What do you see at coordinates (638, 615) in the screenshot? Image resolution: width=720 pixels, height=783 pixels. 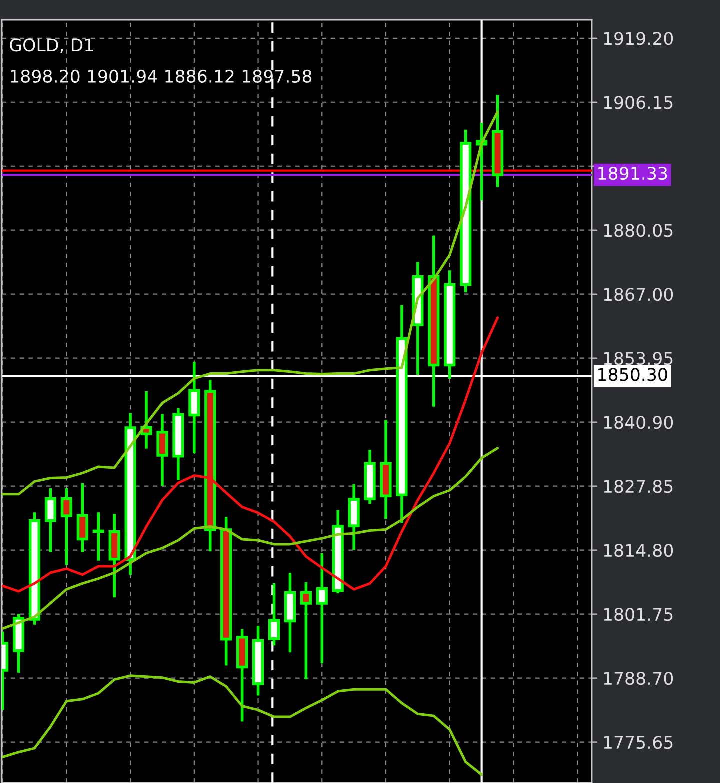 I see `y-tick-label: 1801.75` at bounding box center [638, 615].